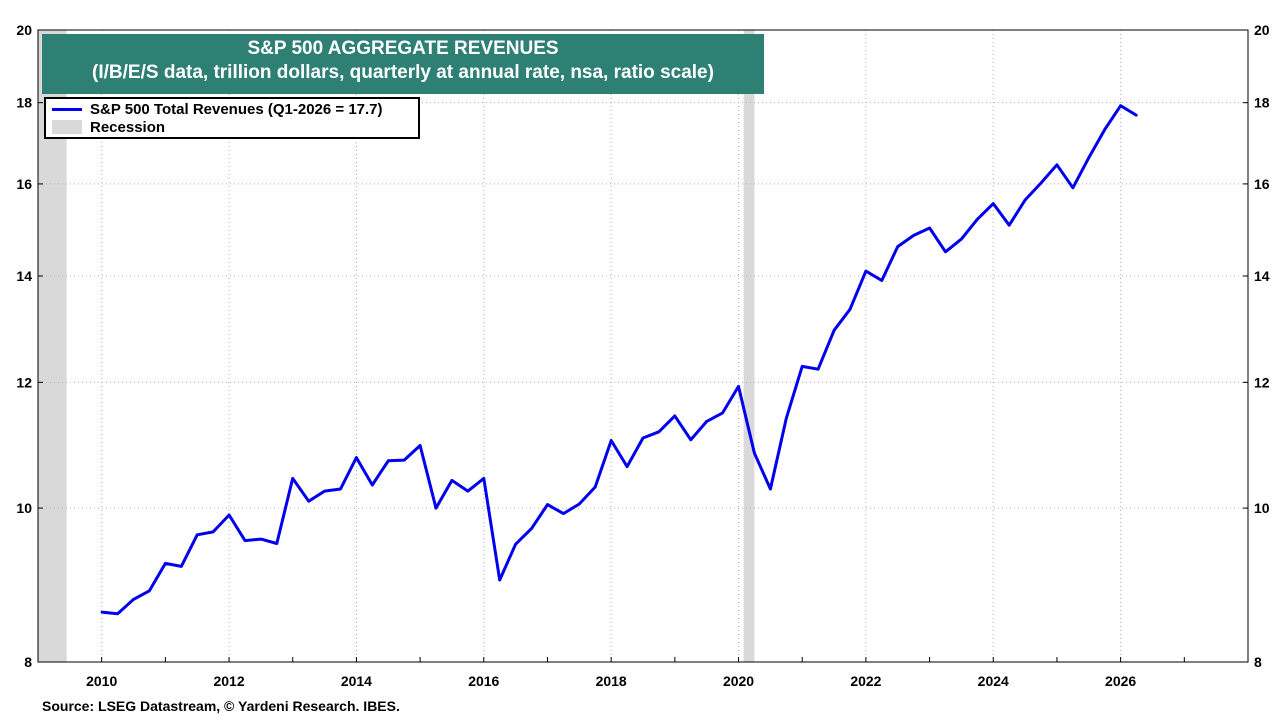 This screenshot has height=720, width=1280. I want to click on y-tick-label-right-10: 10, so click(1262, 508).